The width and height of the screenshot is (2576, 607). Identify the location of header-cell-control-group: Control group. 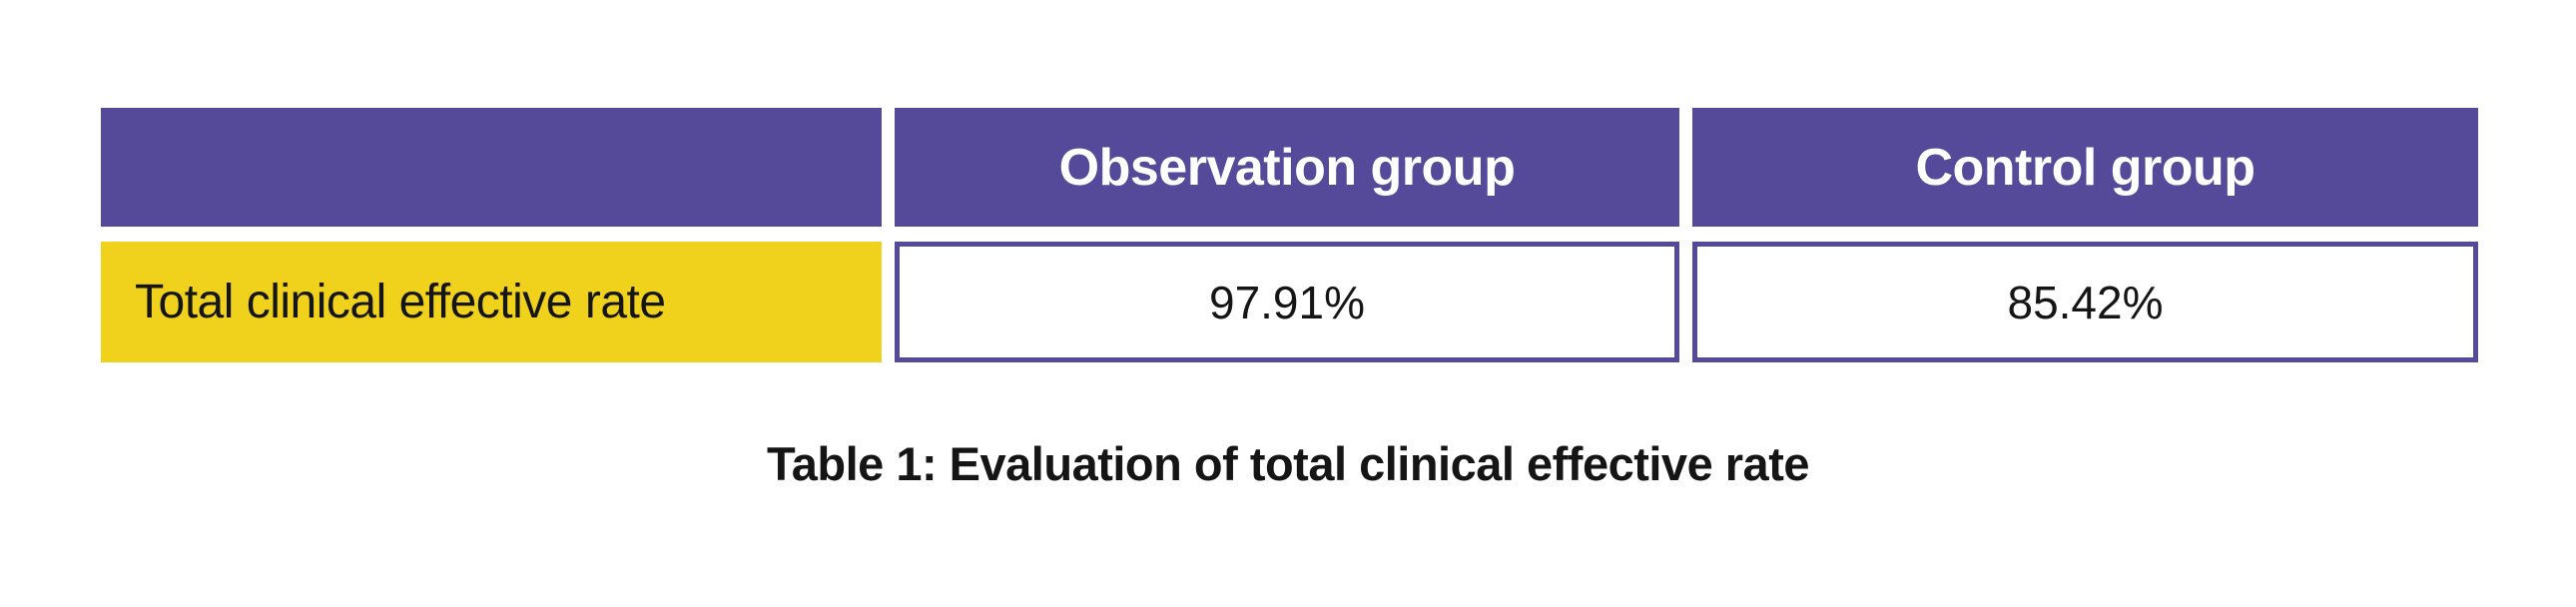
(2085, 167).